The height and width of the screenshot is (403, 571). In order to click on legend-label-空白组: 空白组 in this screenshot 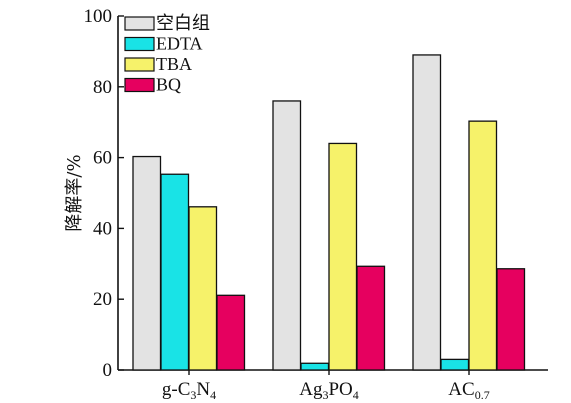, I will do `click(183, 23)`.